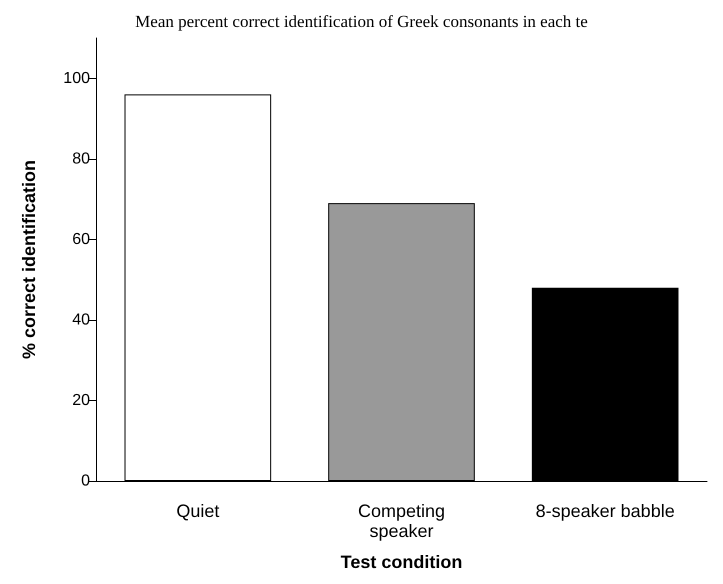 Image resolution: width=723 pixels, height=584 pixels. I want to click on y-tick-label: 20, so click(81, 400).